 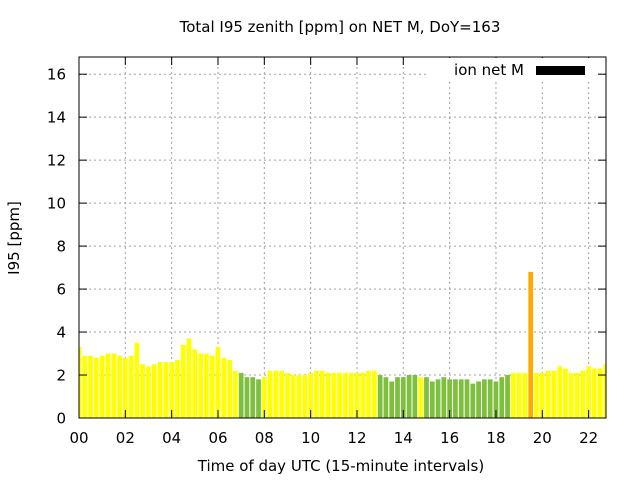 What do you see at coordinates (340, 466) in the screenshot?
I see `x-axis-label: Time of day UTC (15-minute intervals)` at bounding box center [340, 466].